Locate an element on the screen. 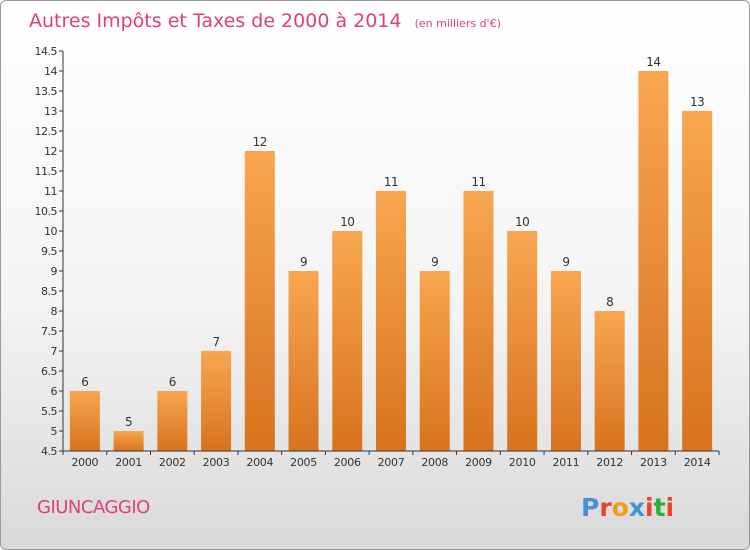  y-tick-label: 6 is located at coordinates (54, 391).